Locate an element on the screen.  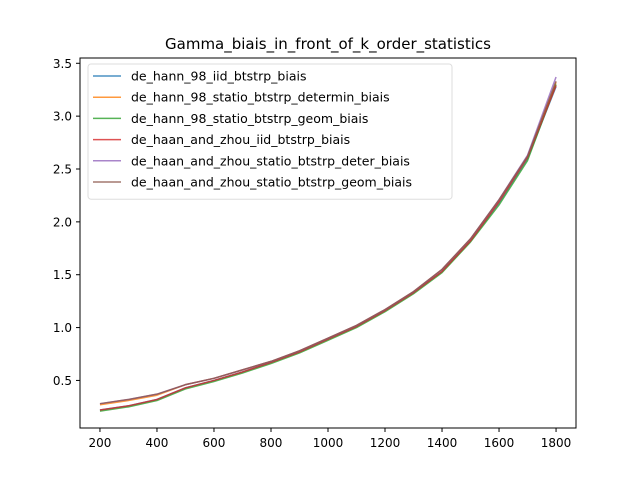
y-tick-label: 1.5 is located at coordinates (62, 275).